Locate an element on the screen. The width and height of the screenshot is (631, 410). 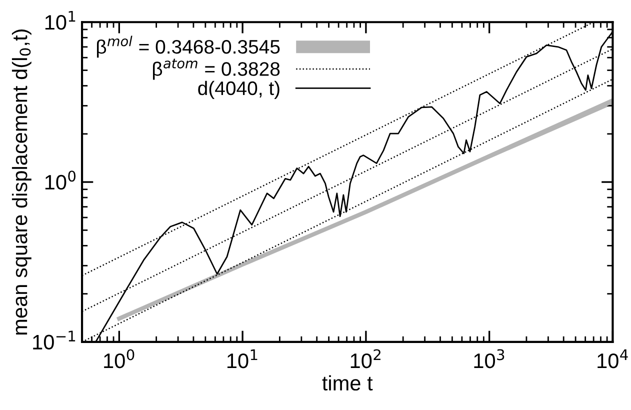
legend-label: β$^{mol}$ = 0.3468-0.3545 is located at coordinates (188, 47).